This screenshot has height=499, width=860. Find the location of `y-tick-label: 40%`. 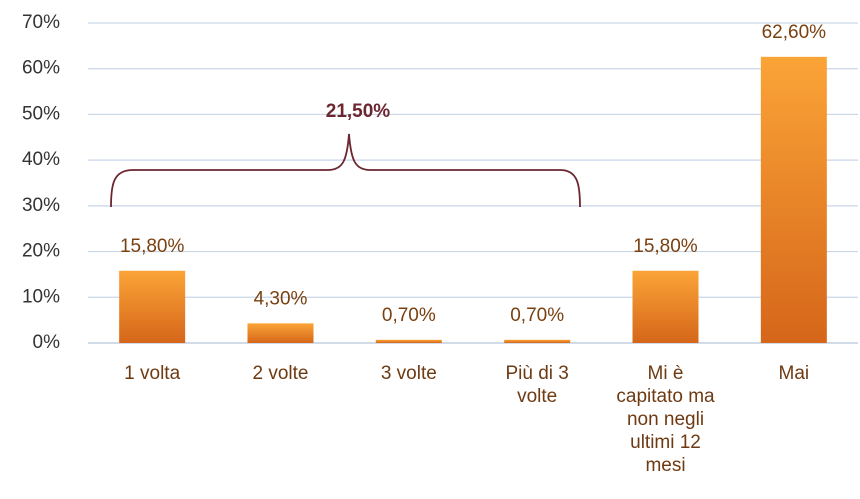

y-tick-label: 40% is located at coordinates (41, 159).